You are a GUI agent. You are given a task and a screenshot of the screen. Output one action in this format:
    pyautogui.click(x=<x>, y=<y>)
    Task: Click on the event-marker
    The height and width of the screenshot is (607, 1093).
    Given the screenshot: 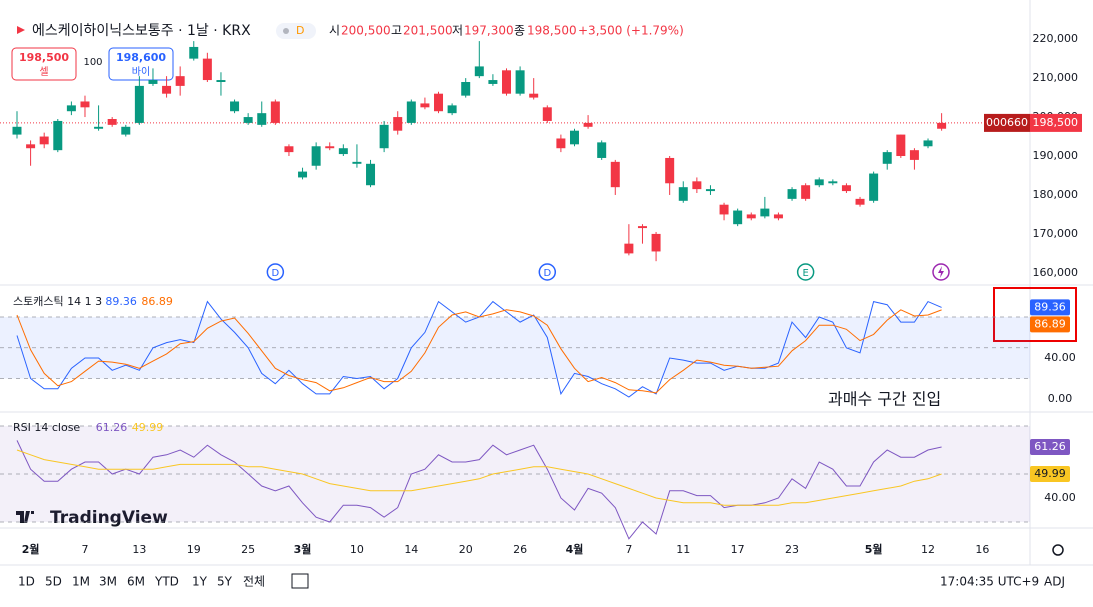 What is the action you would take?
    pyautogui.click(x=547, y=272)
    